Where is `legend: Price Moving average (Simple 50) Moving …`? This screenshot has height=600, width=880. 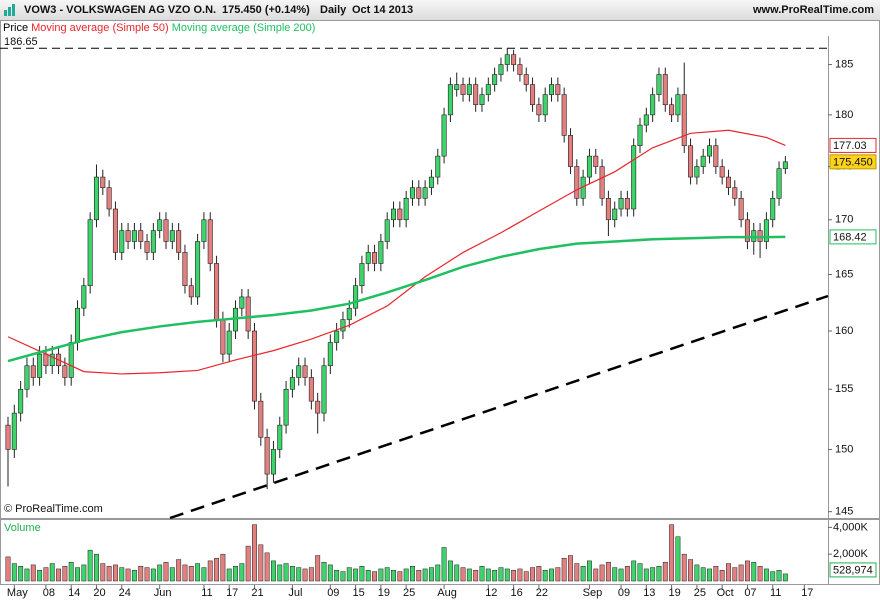 legend: Price Moving average (Simple 50) Moving … is located at coordinates (159, 28).